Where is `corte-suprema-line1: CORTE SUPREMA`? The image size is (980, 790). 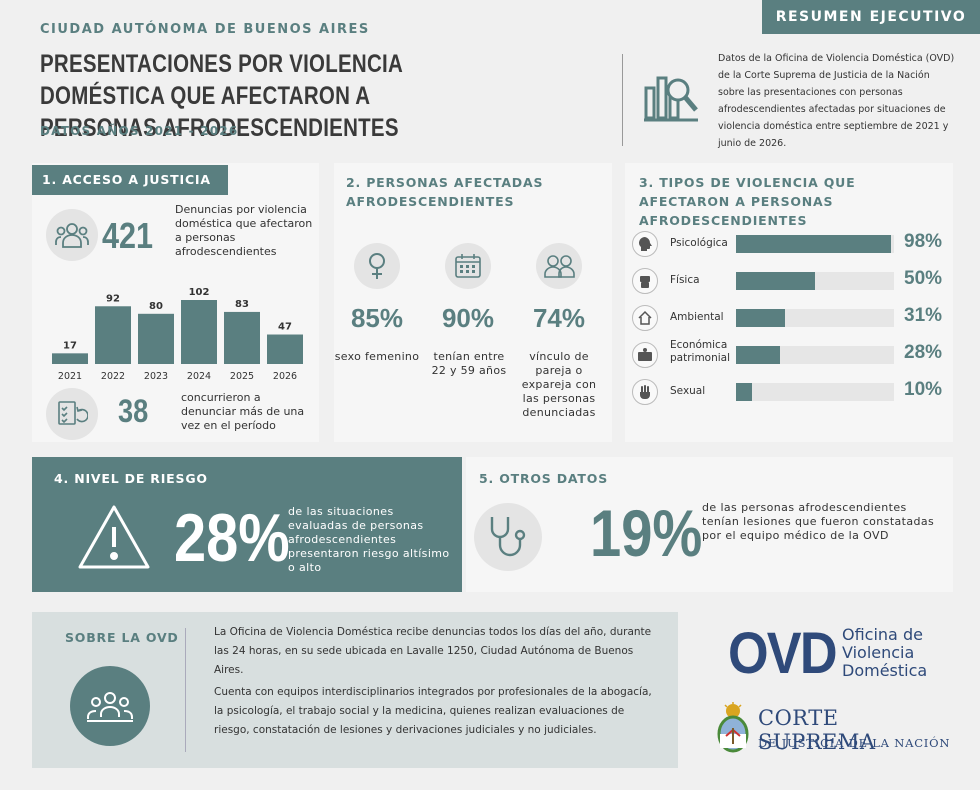
corte-suprema-line1: CORTE SUPREMA is located at coordinates (817, 730).